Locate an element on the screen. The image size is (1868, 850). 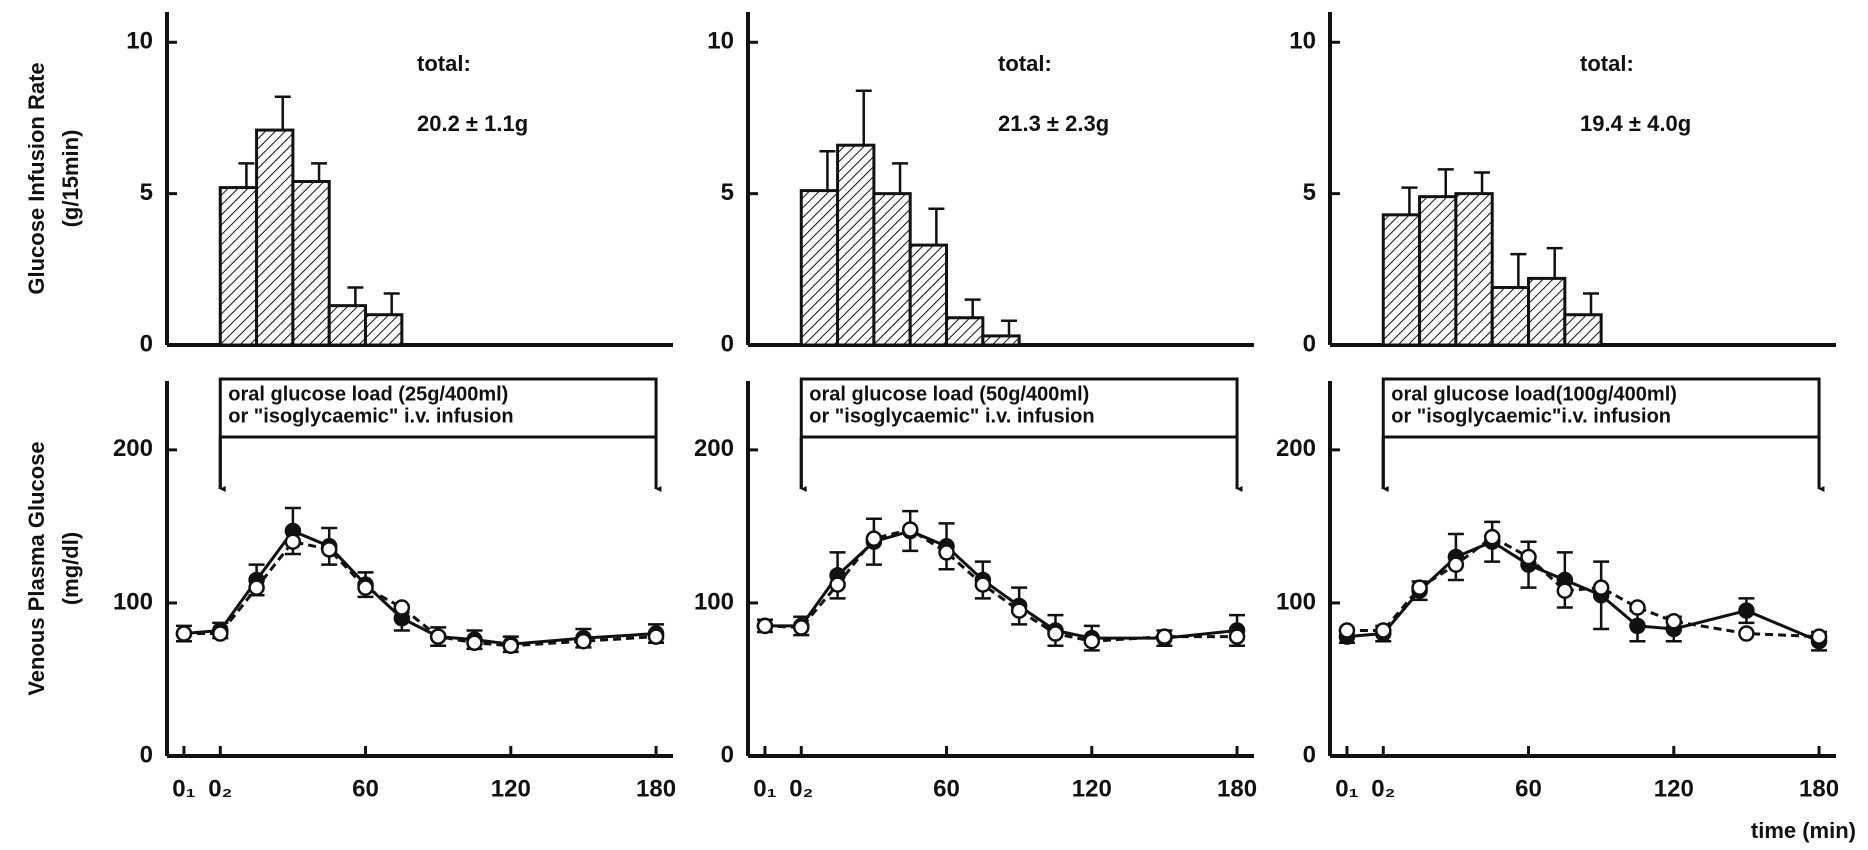
series-line is located at coordinates (1001, 585).